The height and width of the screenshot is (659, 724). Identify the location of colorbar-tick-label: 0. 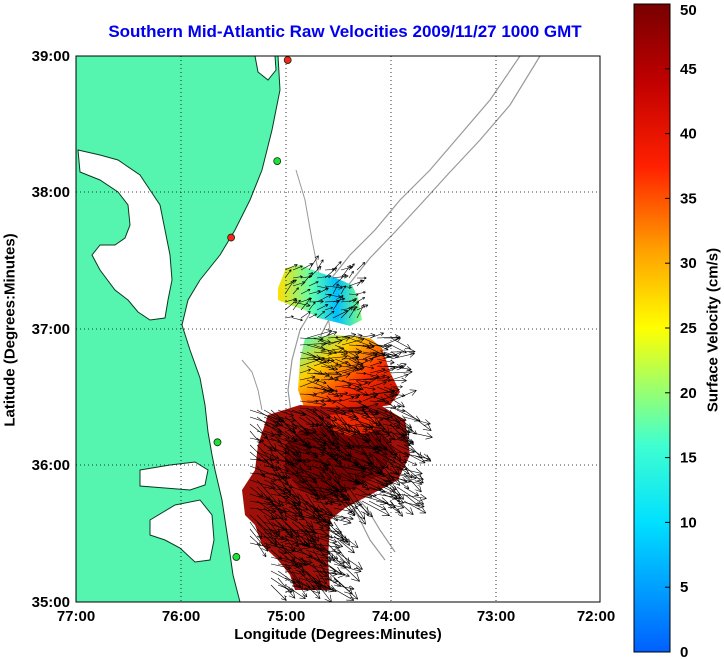
(684, 651).